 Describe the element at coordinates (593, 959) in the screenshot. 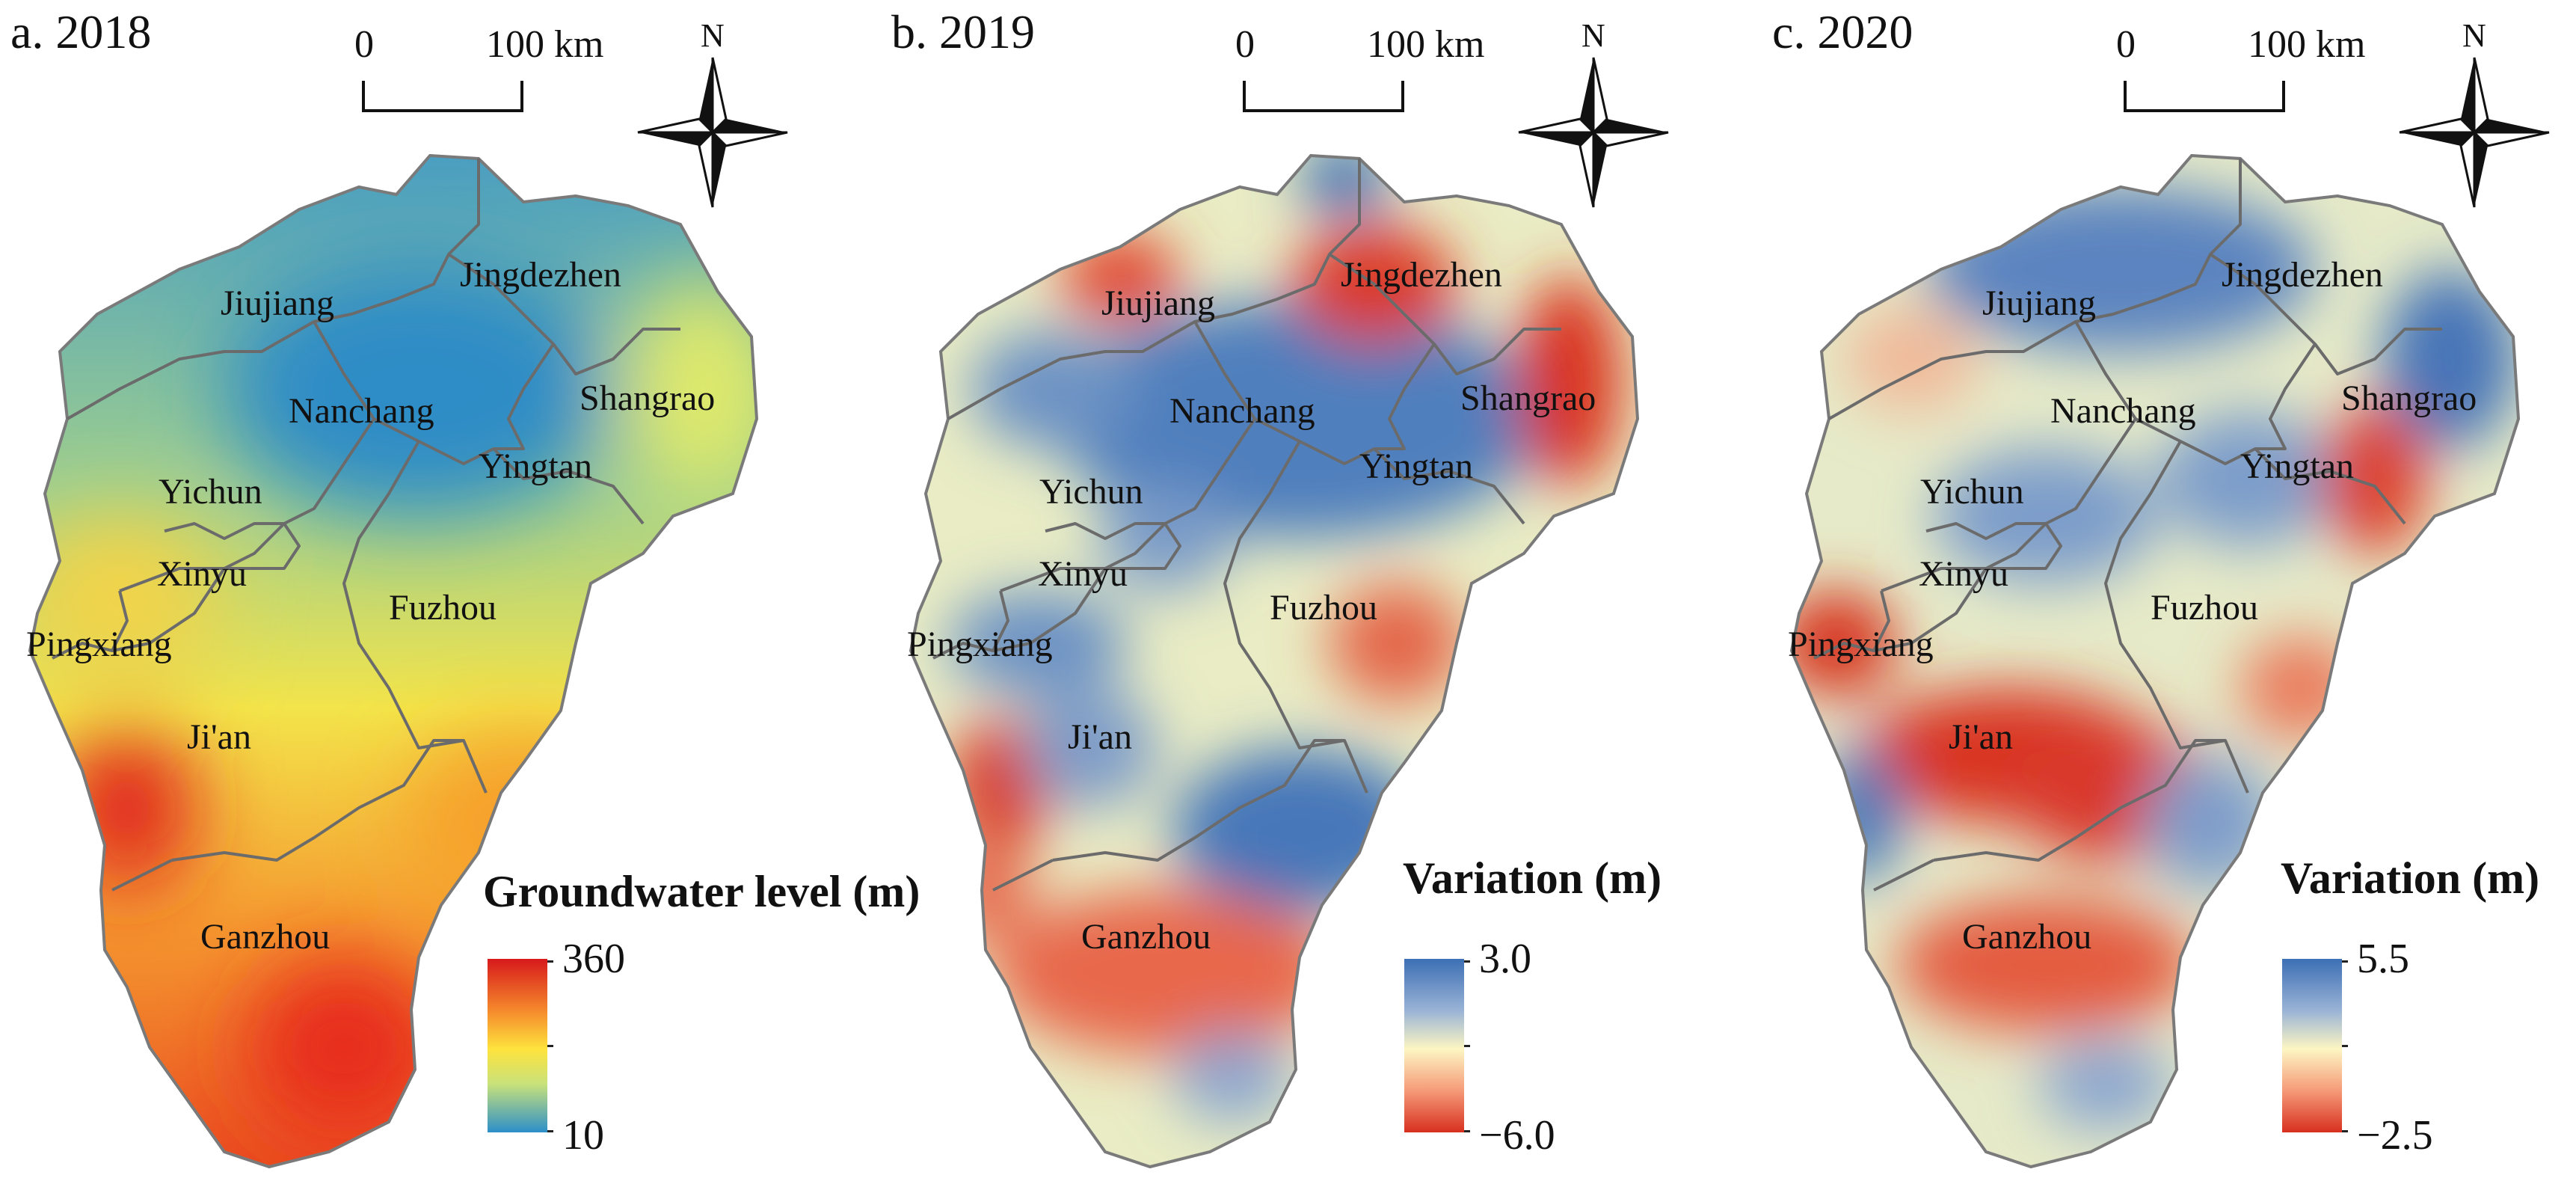

I see `legend-max-label: 360` at that location.